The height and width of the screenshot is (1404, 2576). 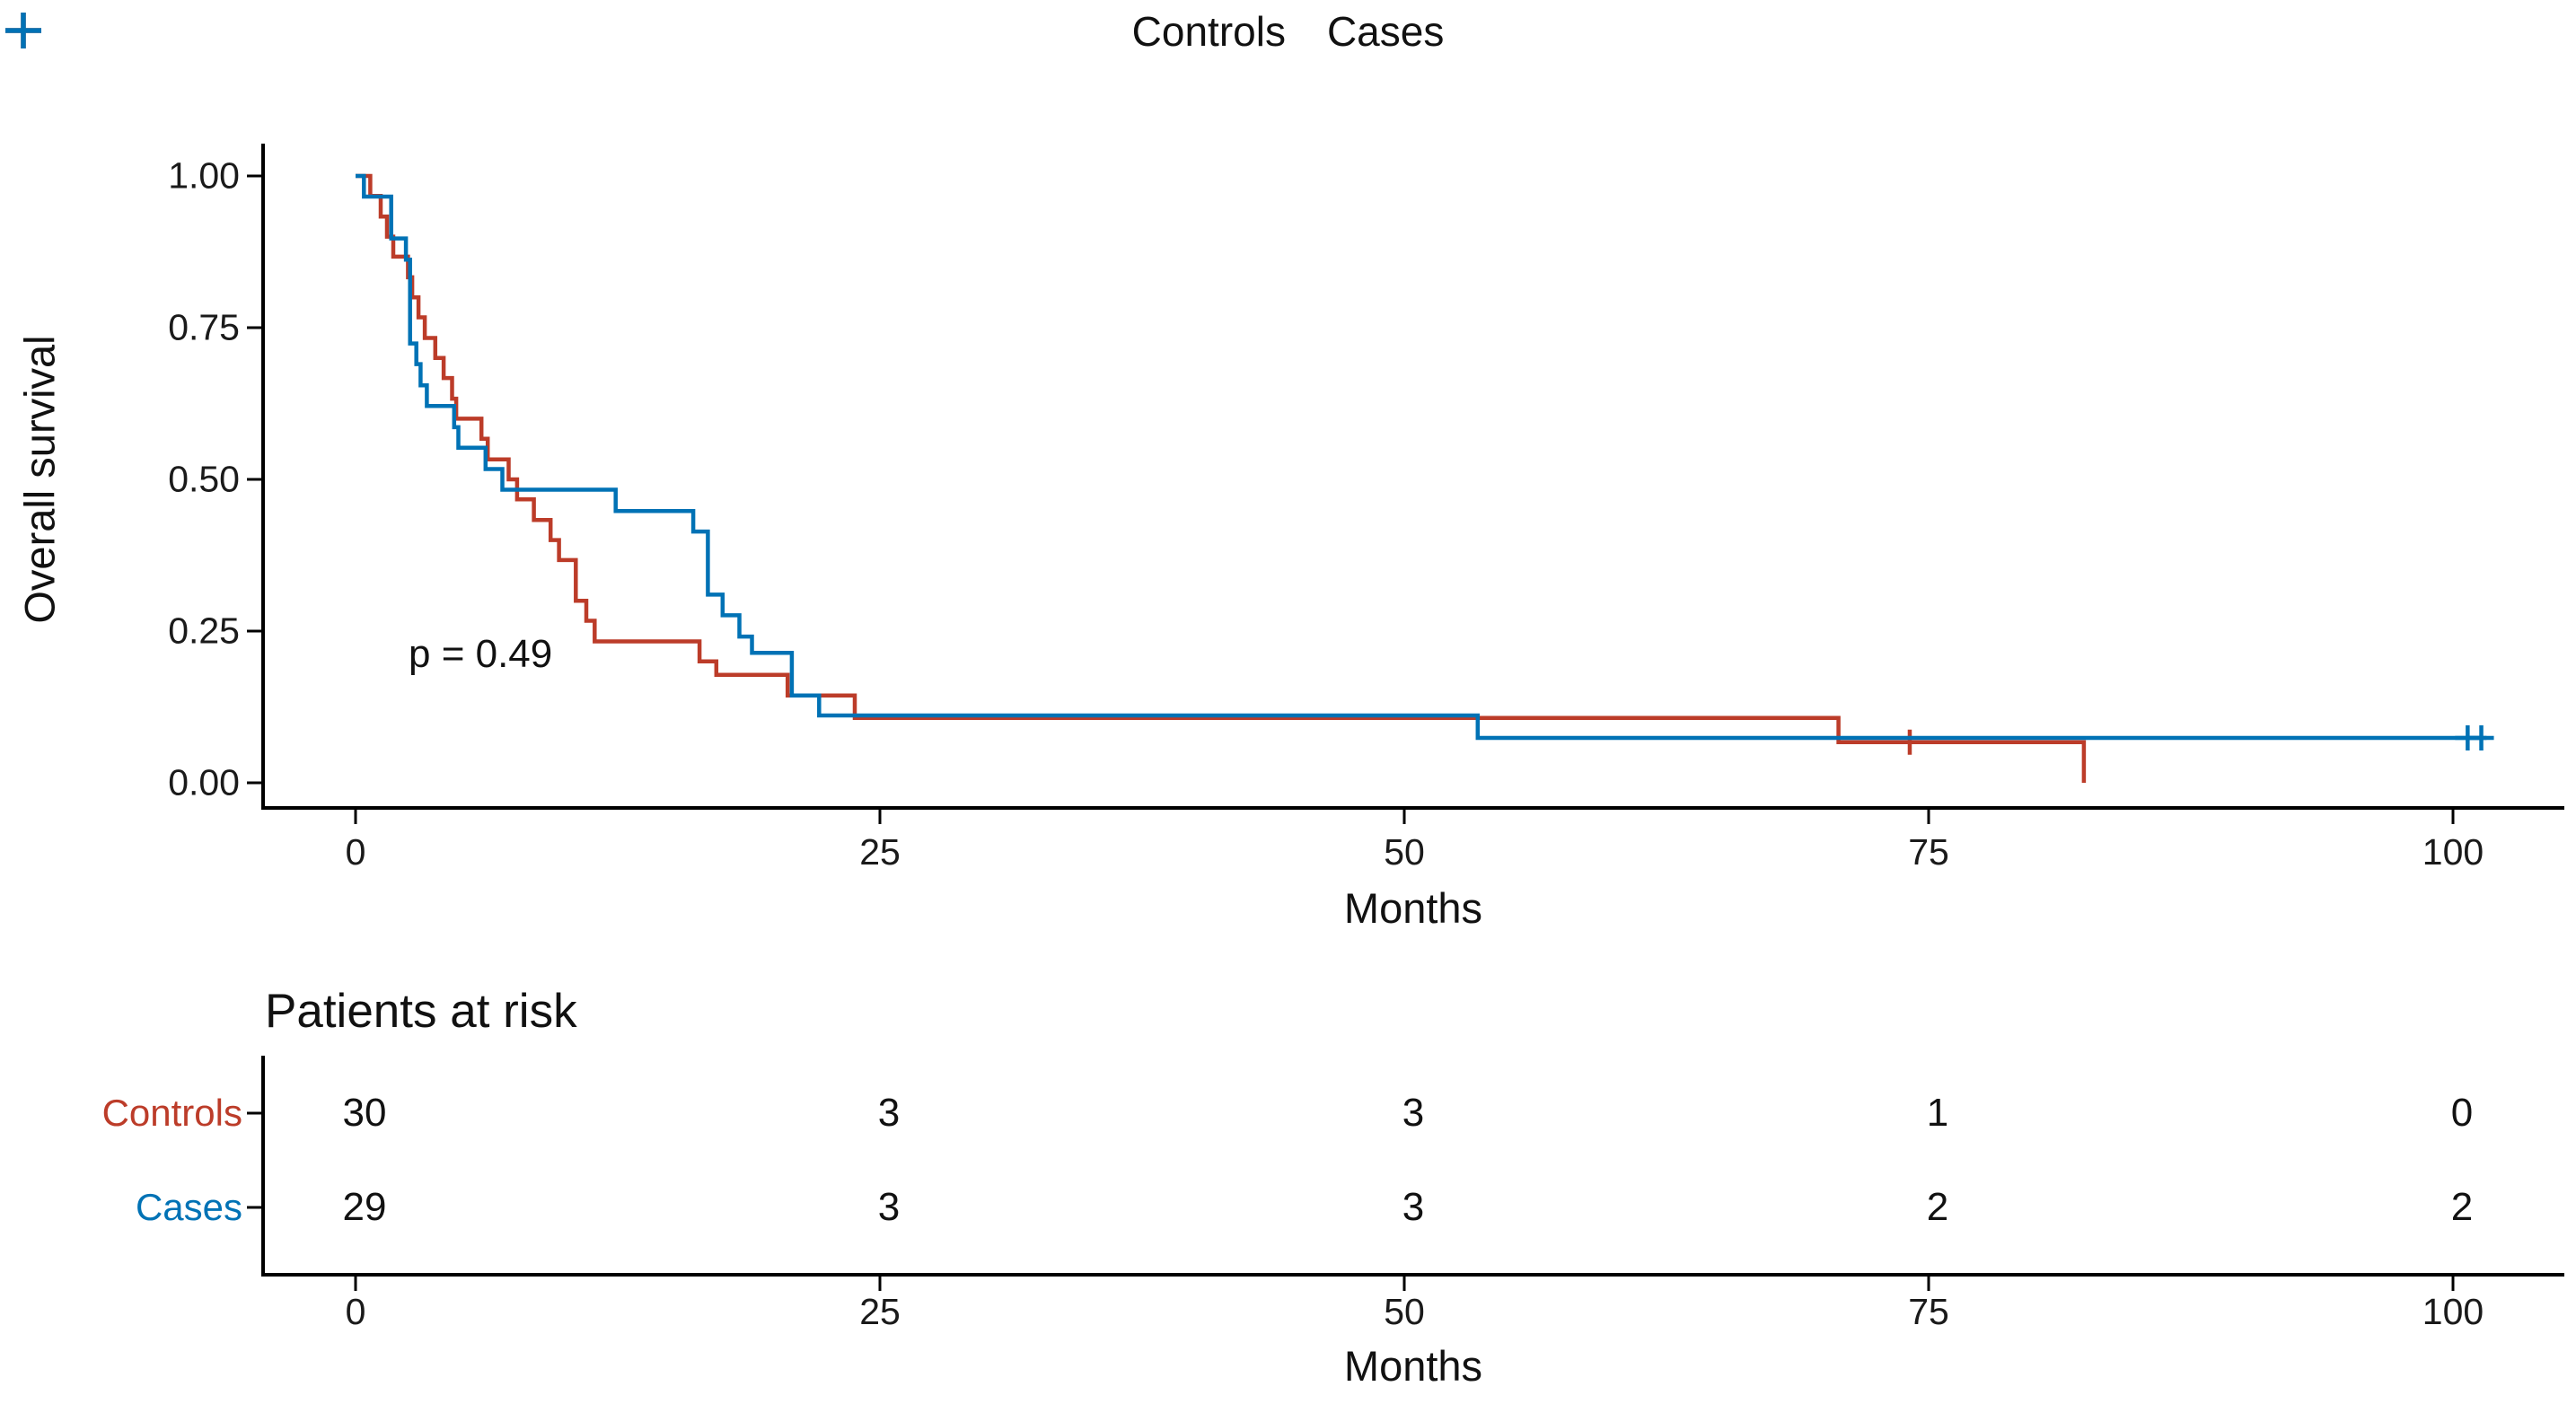 What do you see at coordinates (1413, 908) in the screenshot?
I see `x-axis-title: Months` at bounding box center [1413, 908].